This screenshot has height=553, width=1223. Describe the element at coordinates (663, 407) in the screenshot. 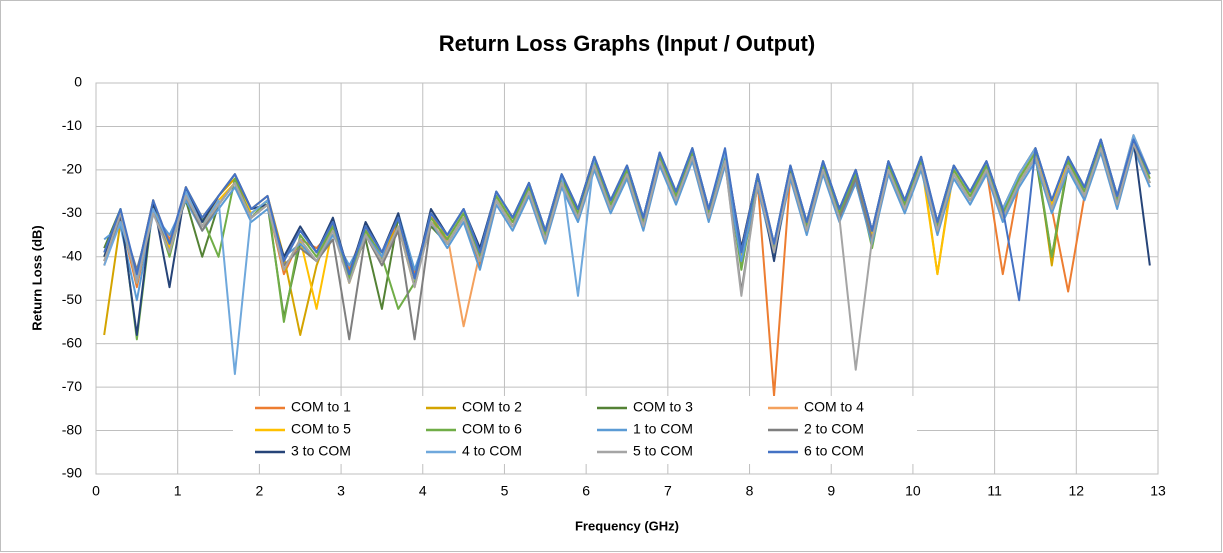

I see `legend-label: COM to 3` at that location.